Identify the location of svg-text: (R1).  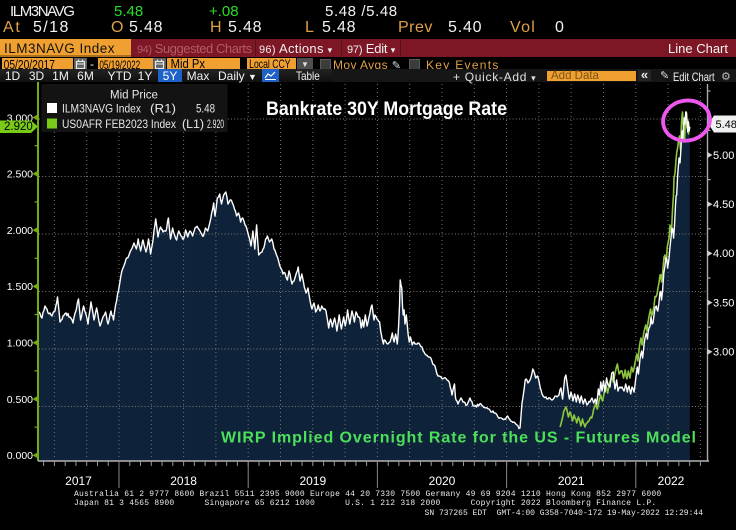
(163, 110).